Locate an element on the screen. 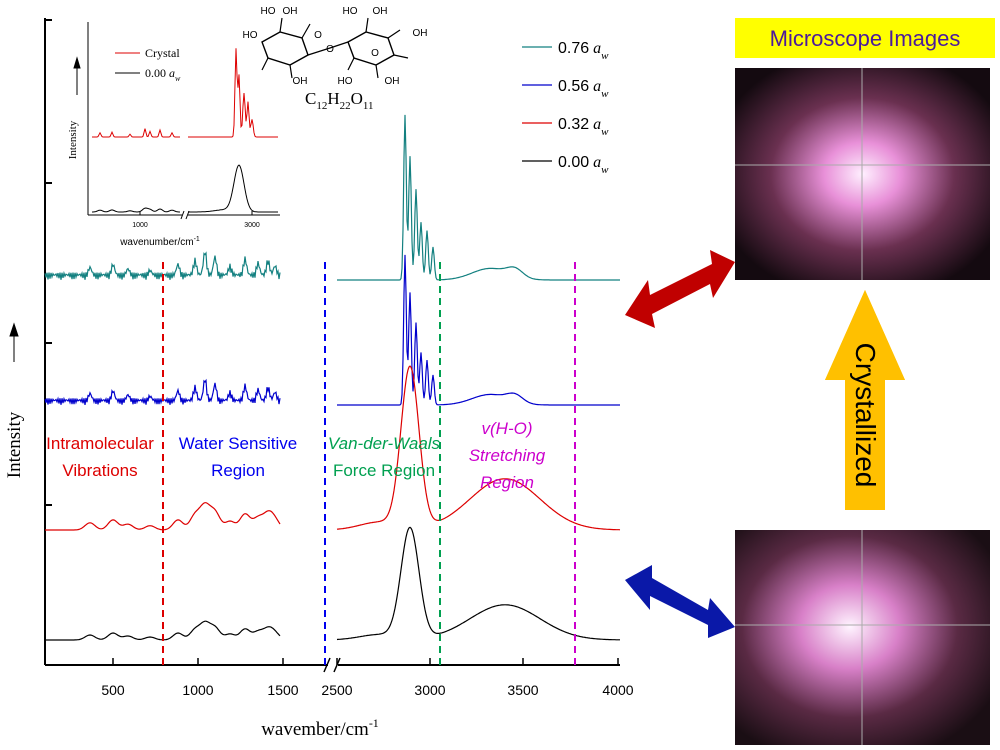 The width and height of the screenshot is (1000, 750). x-tick-label: 1500 is located at coordinates (282, 690).